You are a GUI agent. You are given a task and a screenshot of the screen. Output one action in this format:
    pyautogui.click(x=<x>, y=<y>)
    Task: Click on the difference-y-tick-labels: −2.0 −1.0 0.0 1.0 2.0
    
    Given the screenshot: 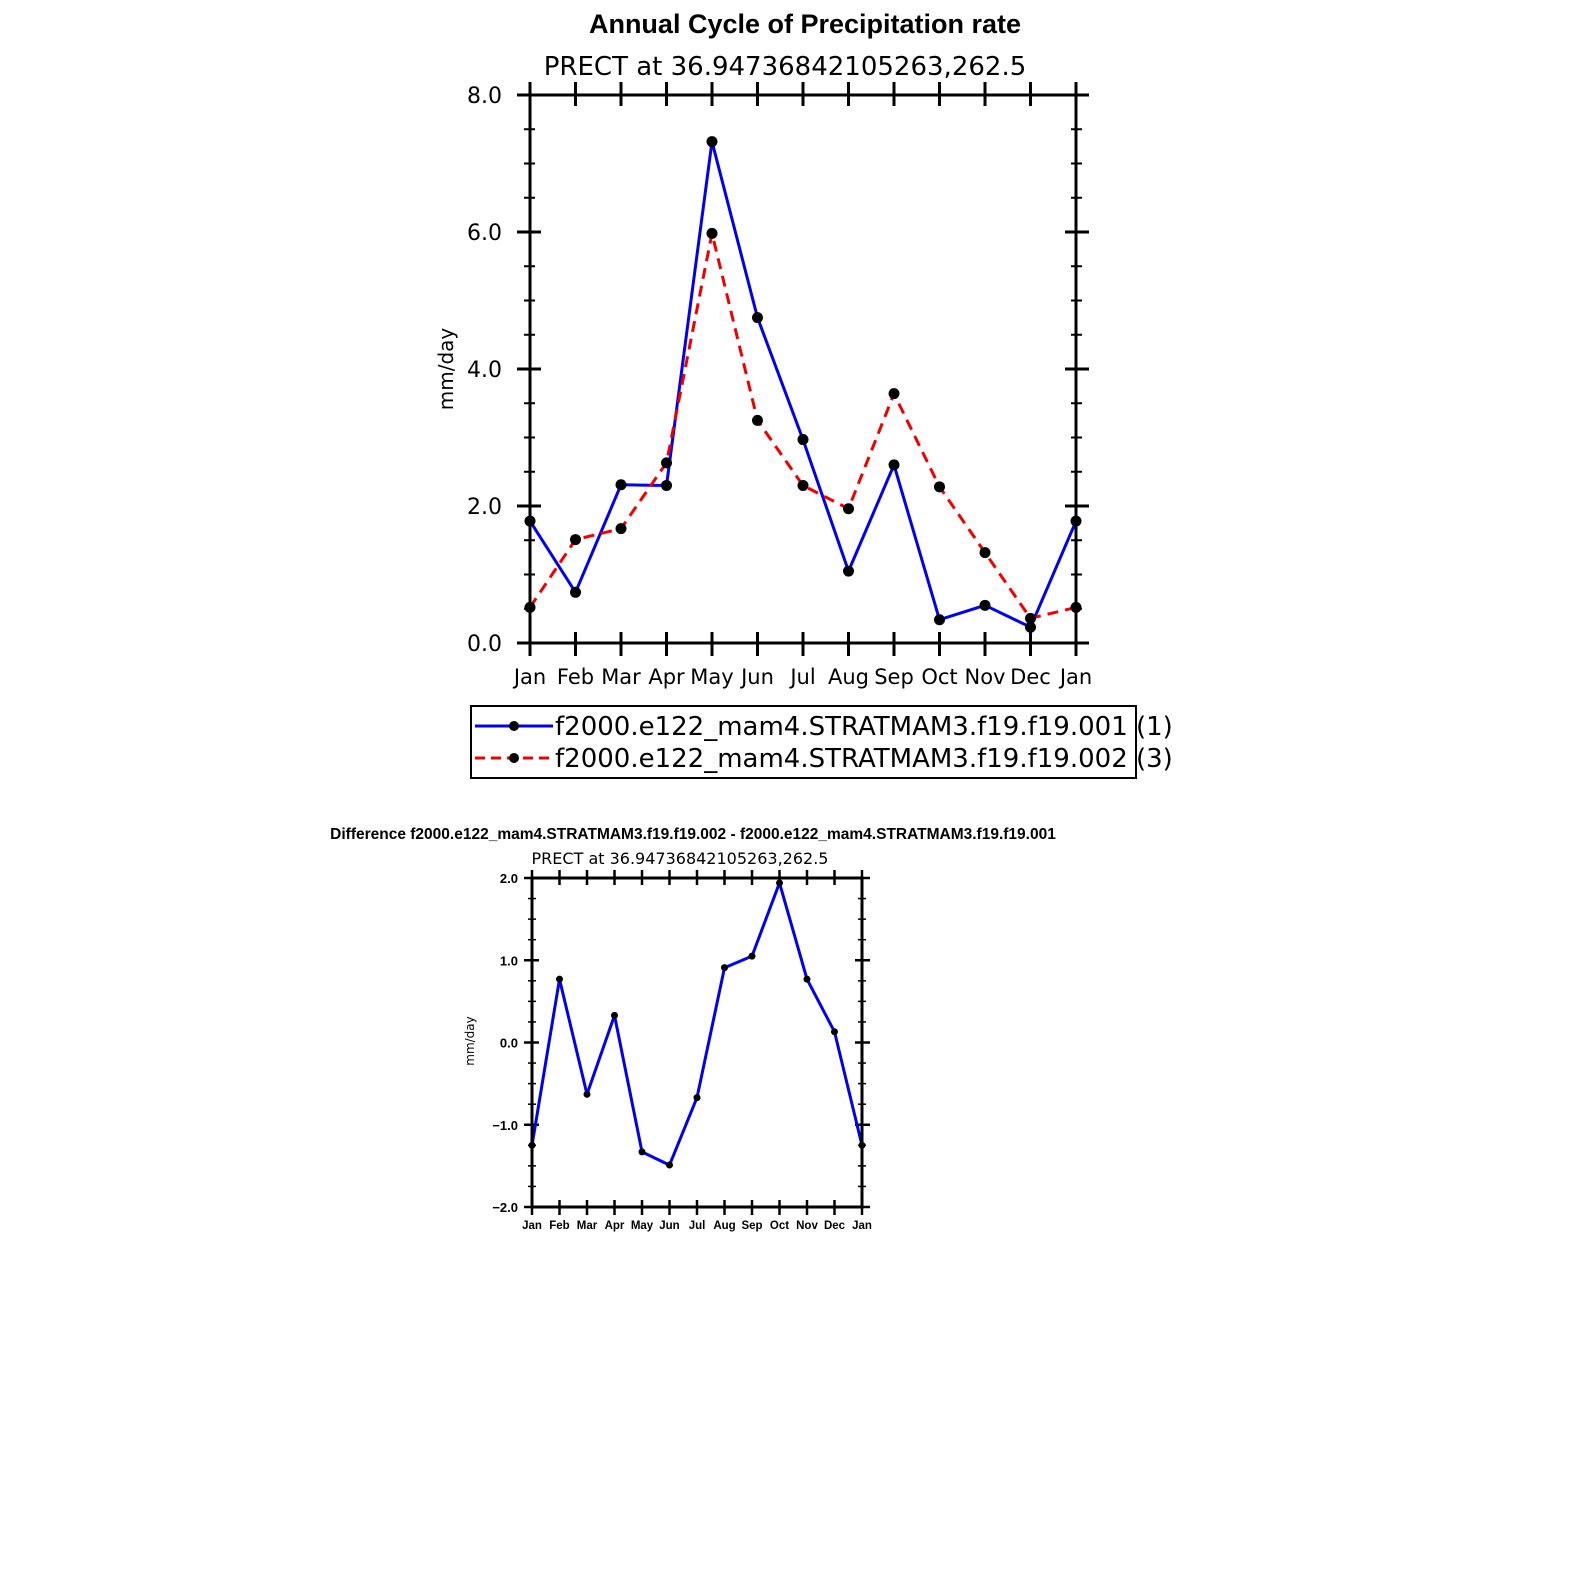 What is the action you would take?
    pyautogui.click(x=505, y=1043)
    